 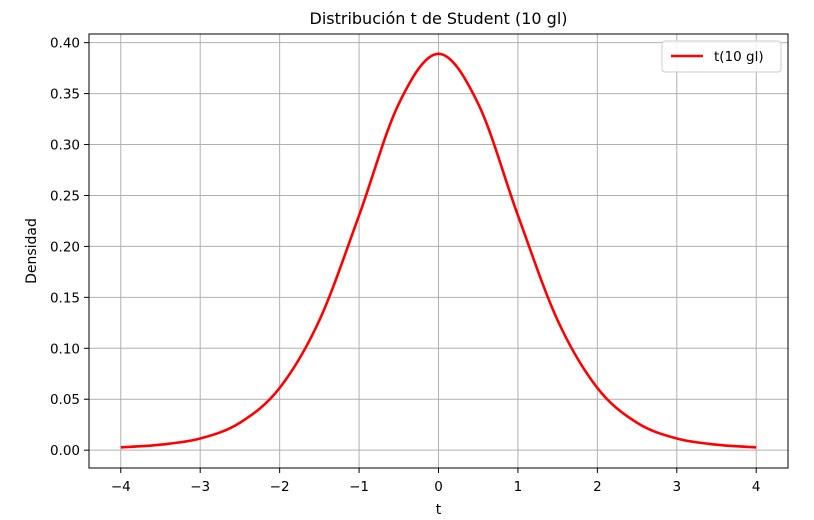 What do you see at coordinates (65, 146) in the screenshot?
I see `y-tick-label: 0.30` at bounding box center [65, 146].